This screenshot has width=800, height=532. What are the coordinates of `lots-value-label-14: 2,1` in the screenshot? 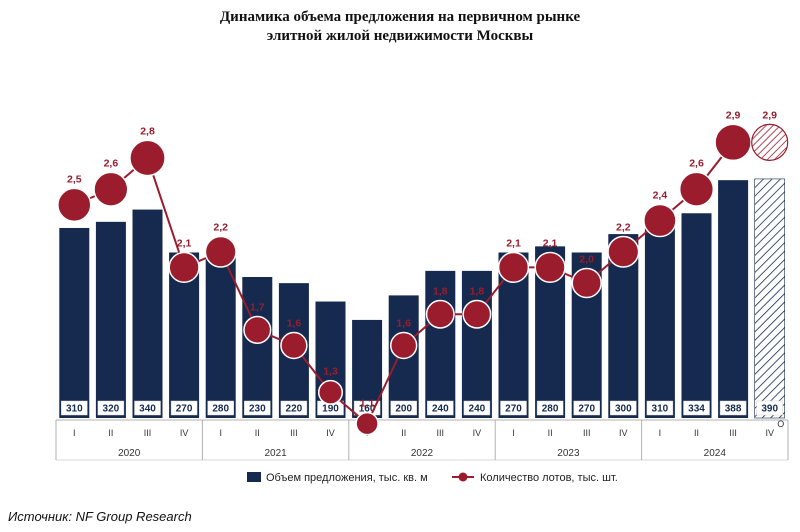 It's located at (550, 243).